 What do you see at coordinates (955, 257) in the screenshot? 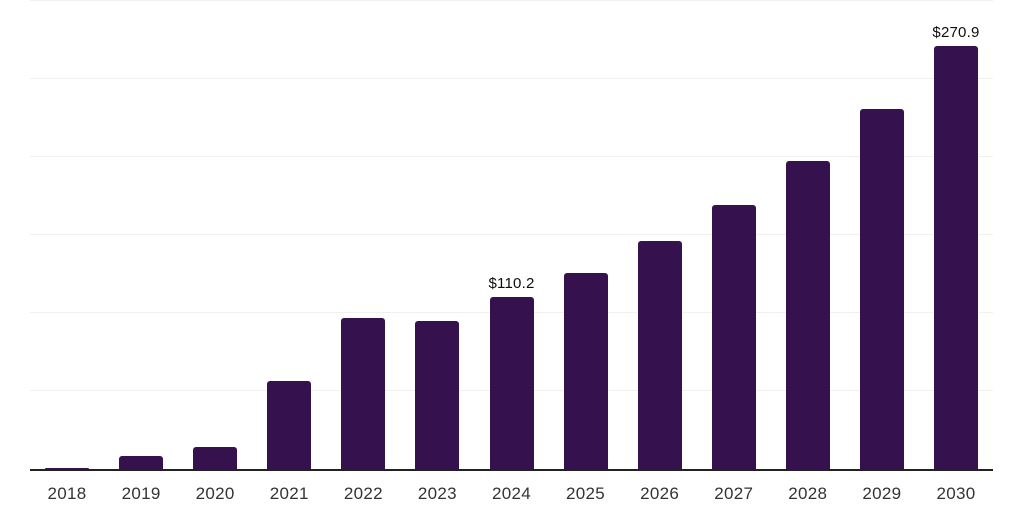
I see `bar-2030` at bounding box center [955, 257].